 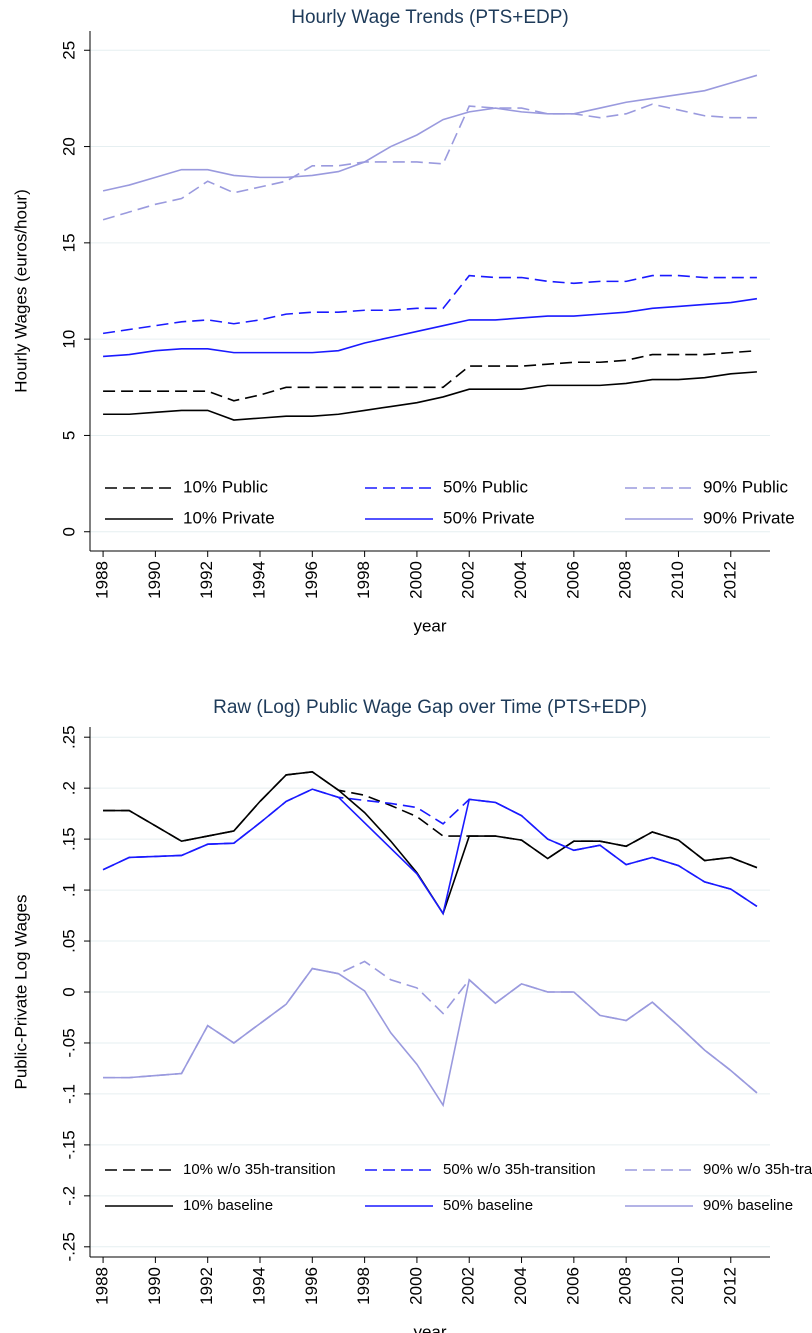 What do you see at coordinates (489, 517) in the screenshot?
I see `legend-label: 50% Private` at bounding box center [489, 517].